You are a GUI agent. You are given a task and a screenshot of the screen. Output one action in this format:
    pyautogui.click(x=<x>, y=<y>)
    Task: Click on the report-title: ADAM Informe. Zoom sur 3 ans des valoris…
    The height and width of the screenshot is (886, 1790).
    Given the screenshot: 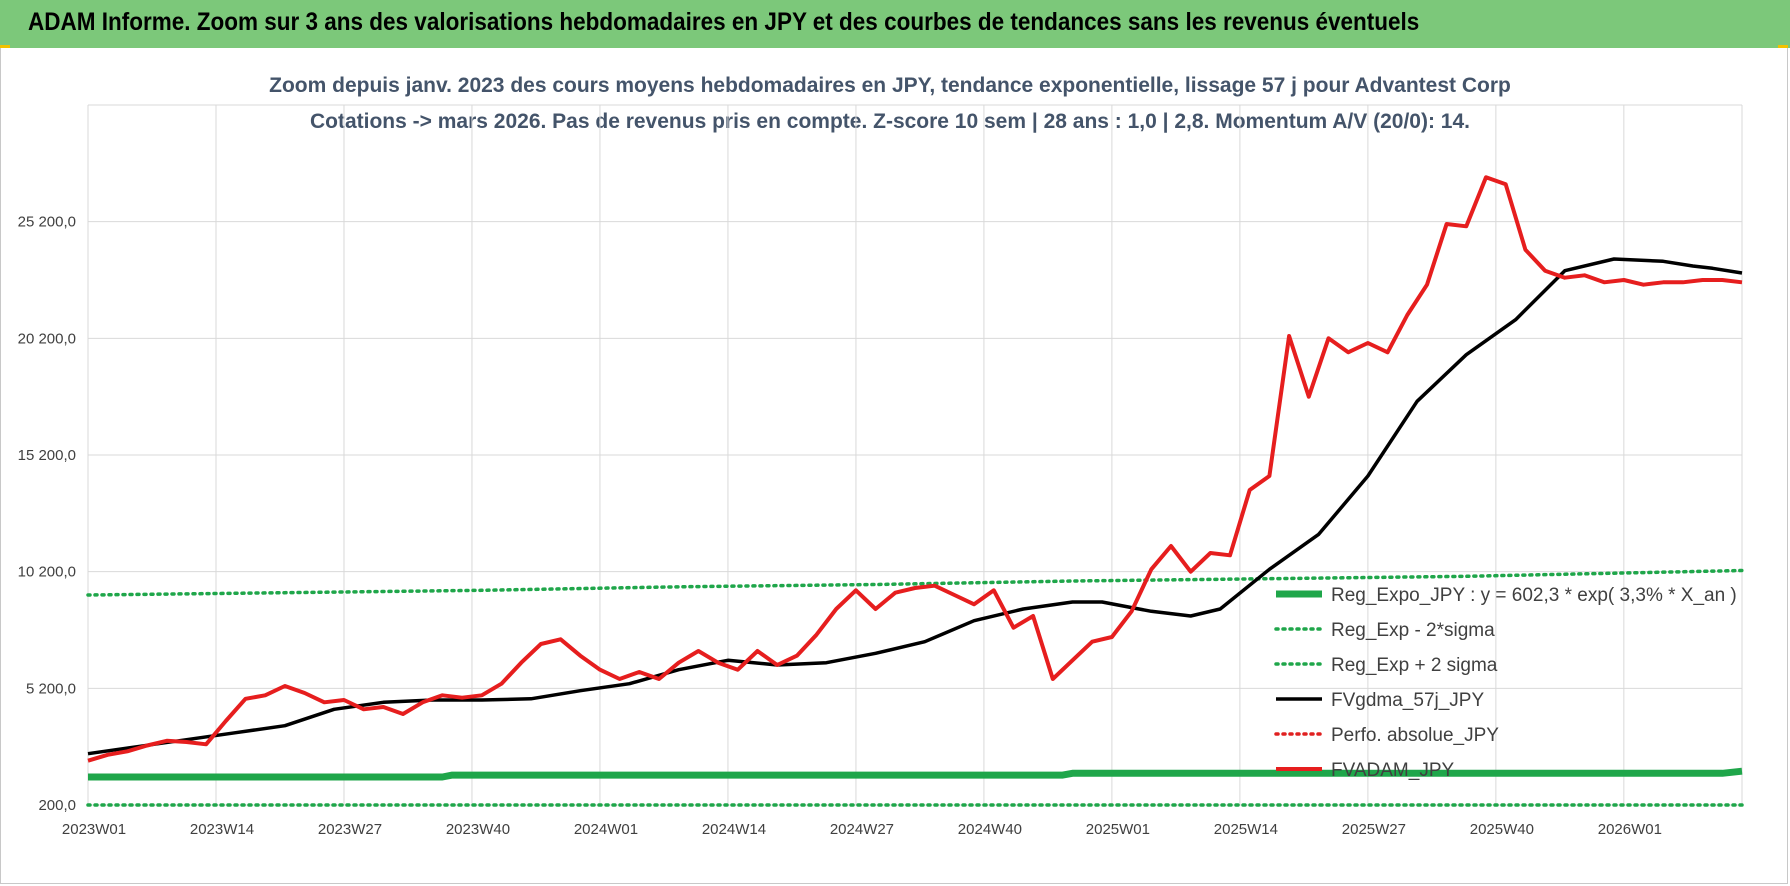 What is the action you would take?
    pyautogui.click(x=724, y=22)
    